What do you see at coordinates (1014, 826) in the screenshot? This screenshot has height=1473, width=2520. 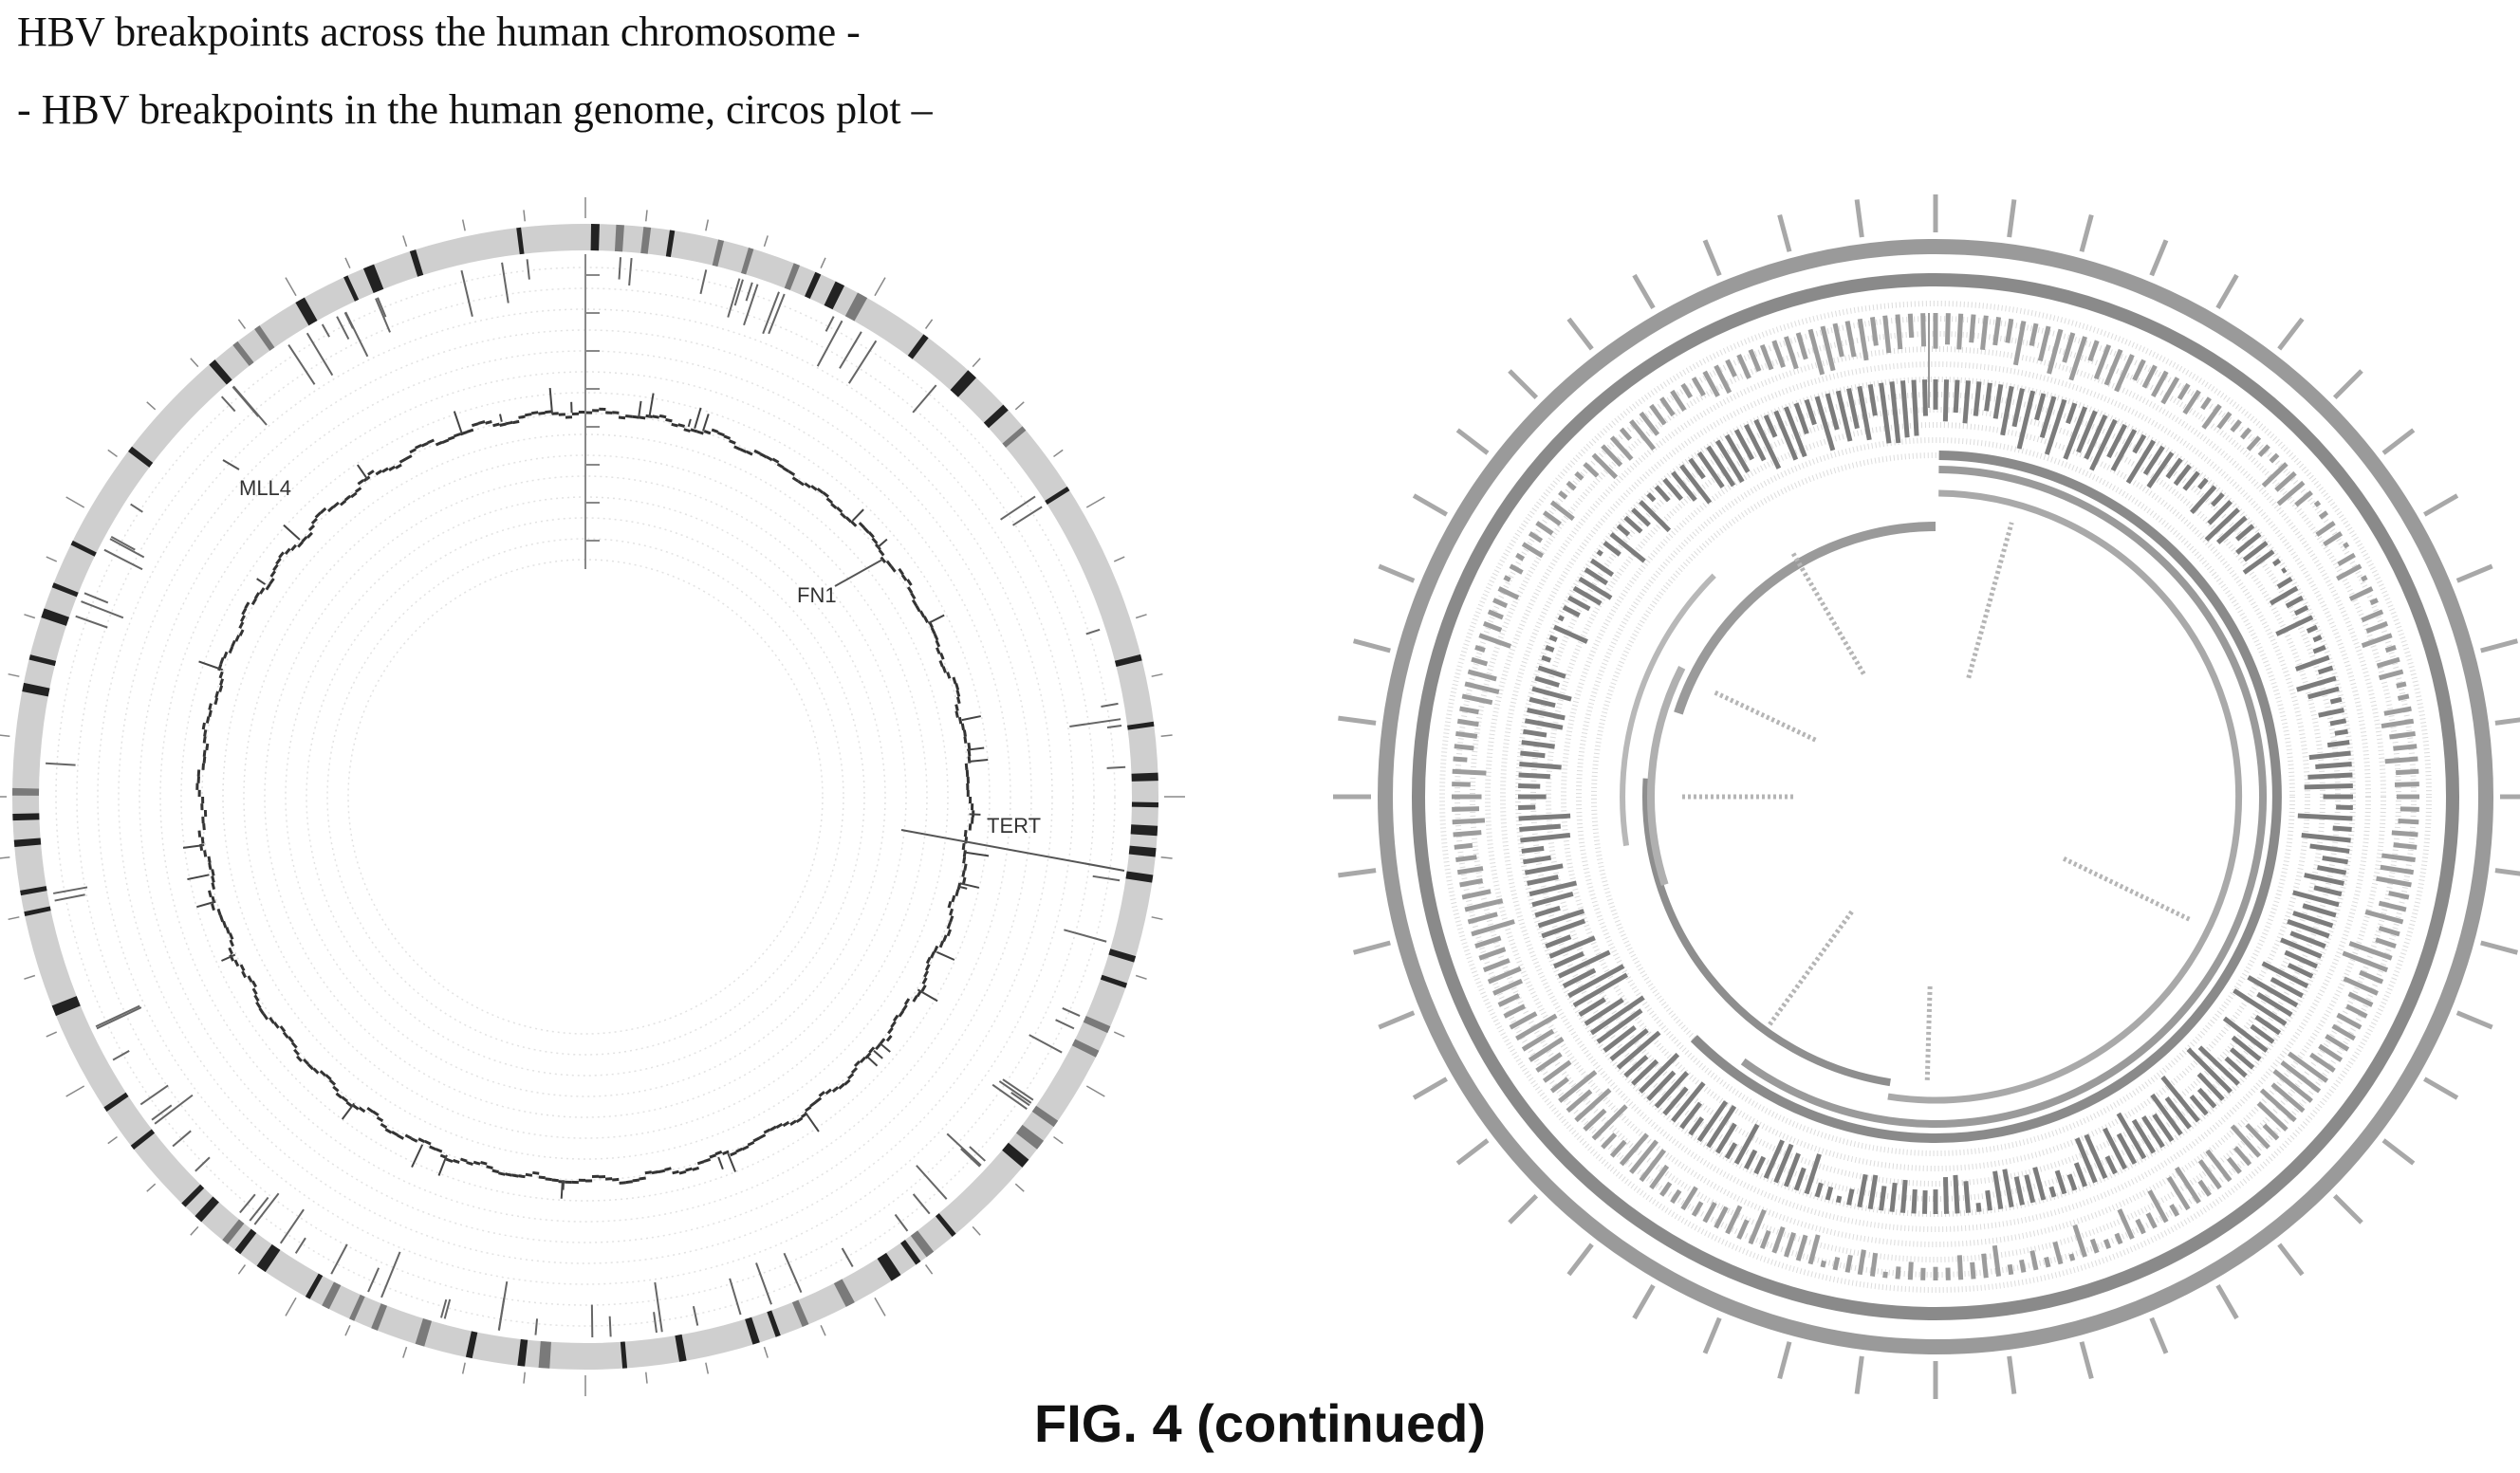 I see `gene-label-tert: TERT` at bounding box center [1014, 826].